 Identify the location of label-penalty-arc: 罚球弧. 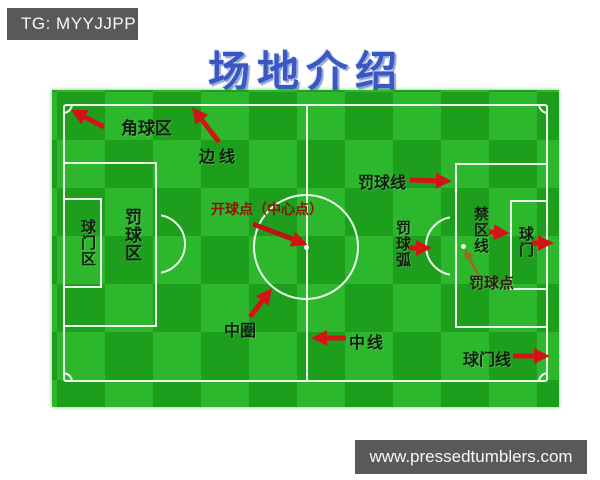
(402, 244).